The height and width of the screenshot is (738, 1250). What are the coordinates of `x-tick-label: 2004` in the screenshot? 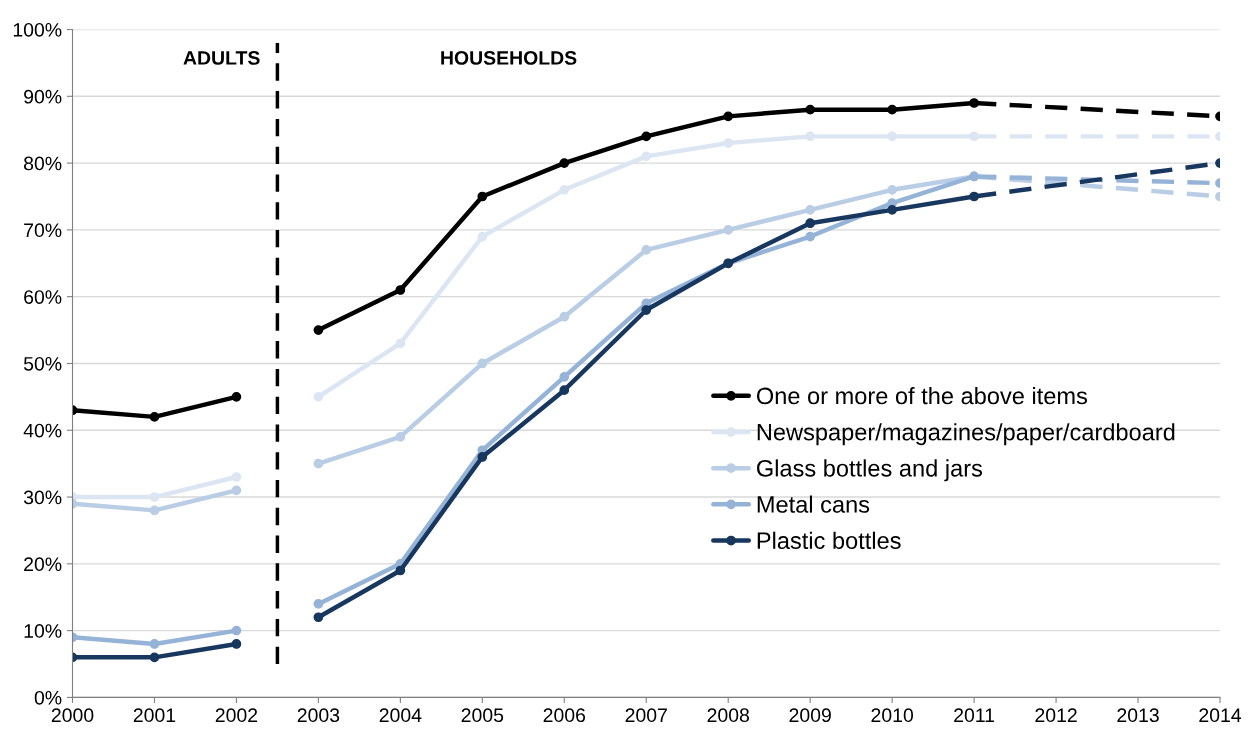 It's located at (400, 715).